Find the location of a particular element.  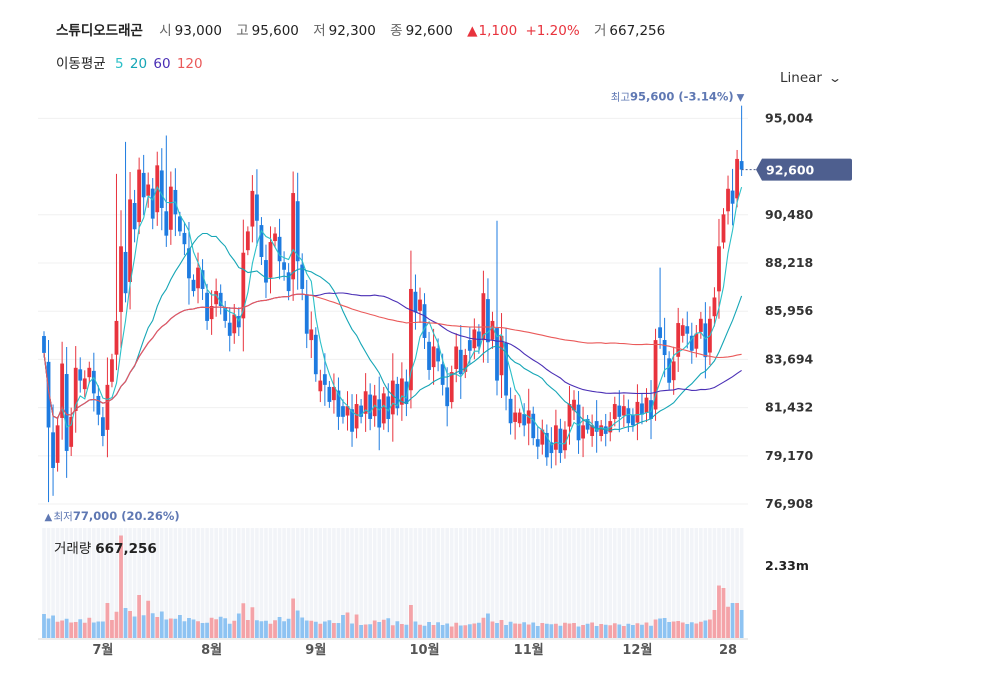

max-annotation-prefix: 최고 is located at coordinates (621, 98).